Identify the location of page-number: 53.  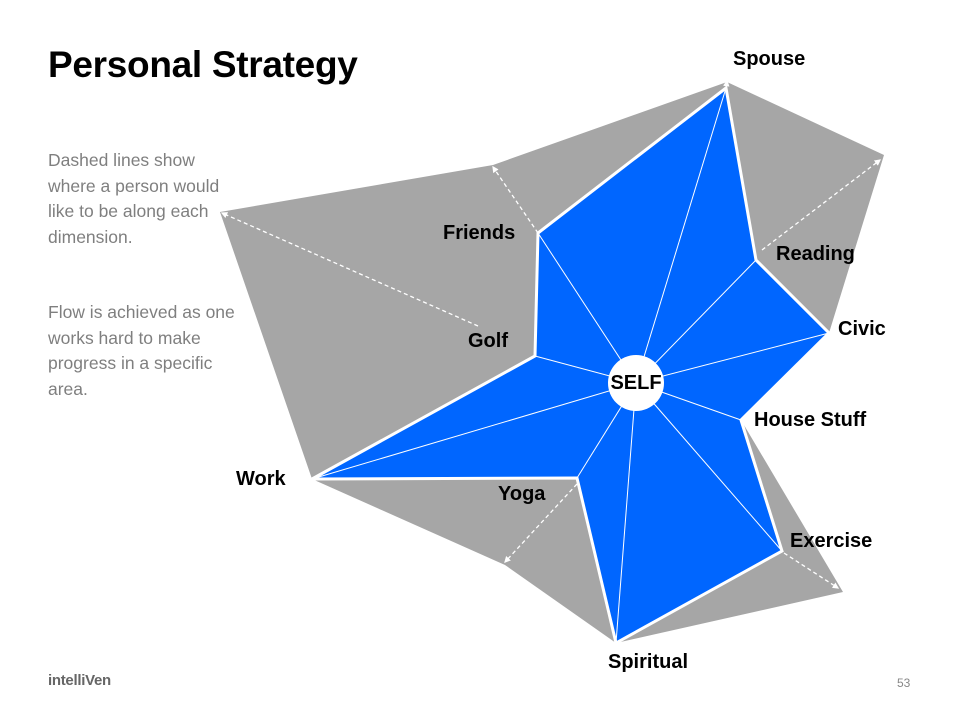
(904, 683).